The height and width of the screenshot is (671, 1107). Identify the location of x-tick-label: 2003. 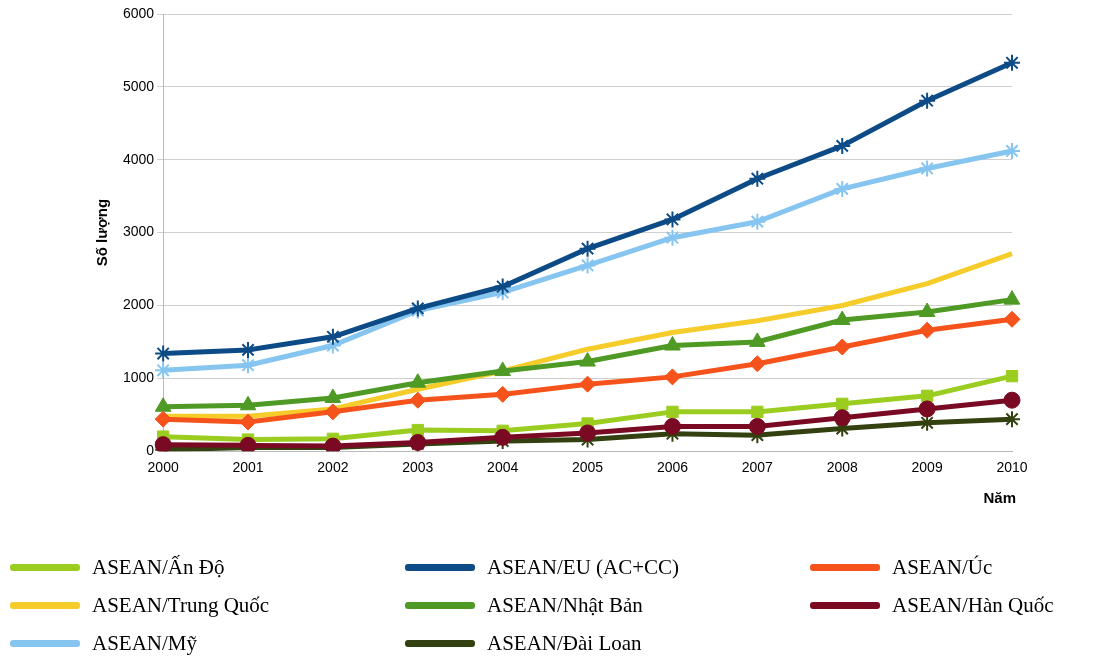
(418, 467).